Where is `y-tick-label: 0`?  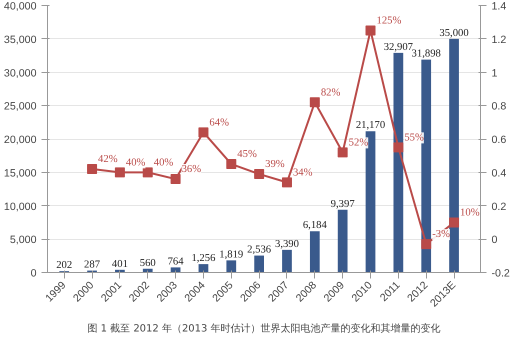
y-tick-label: 0 is located at coordinates (33, 274).